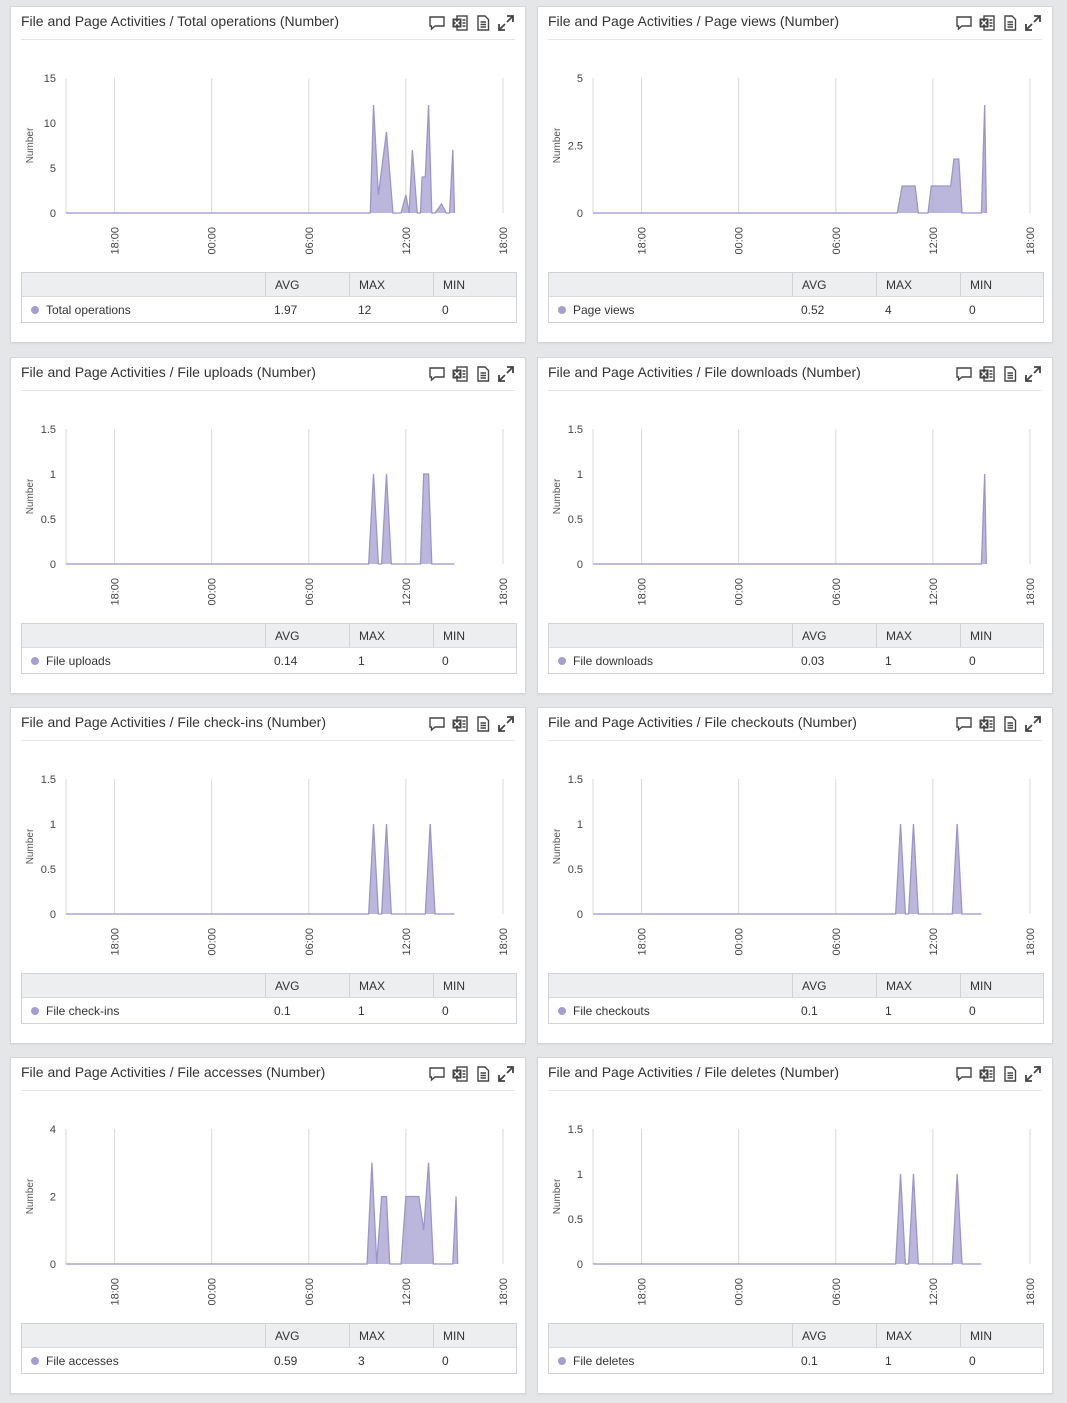 This screenshot has height=1403, width=1067. I want to click on legend-header-min: MIN, so click(981, 1335).